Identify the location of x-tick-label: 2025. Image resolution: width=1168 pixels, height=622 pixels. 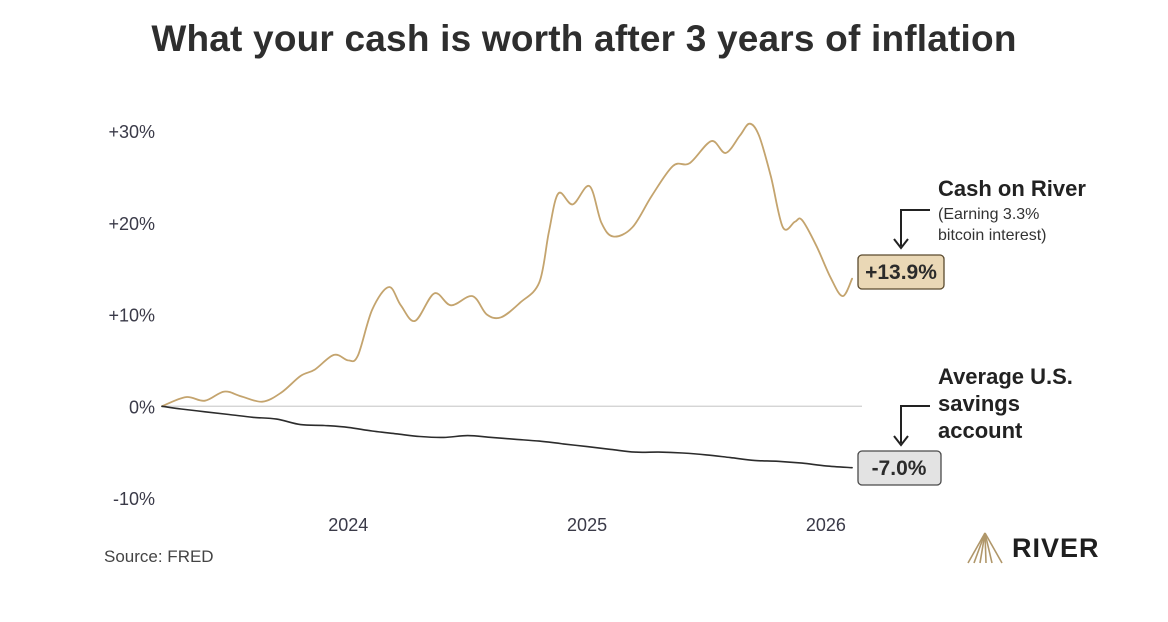
(587, 525).